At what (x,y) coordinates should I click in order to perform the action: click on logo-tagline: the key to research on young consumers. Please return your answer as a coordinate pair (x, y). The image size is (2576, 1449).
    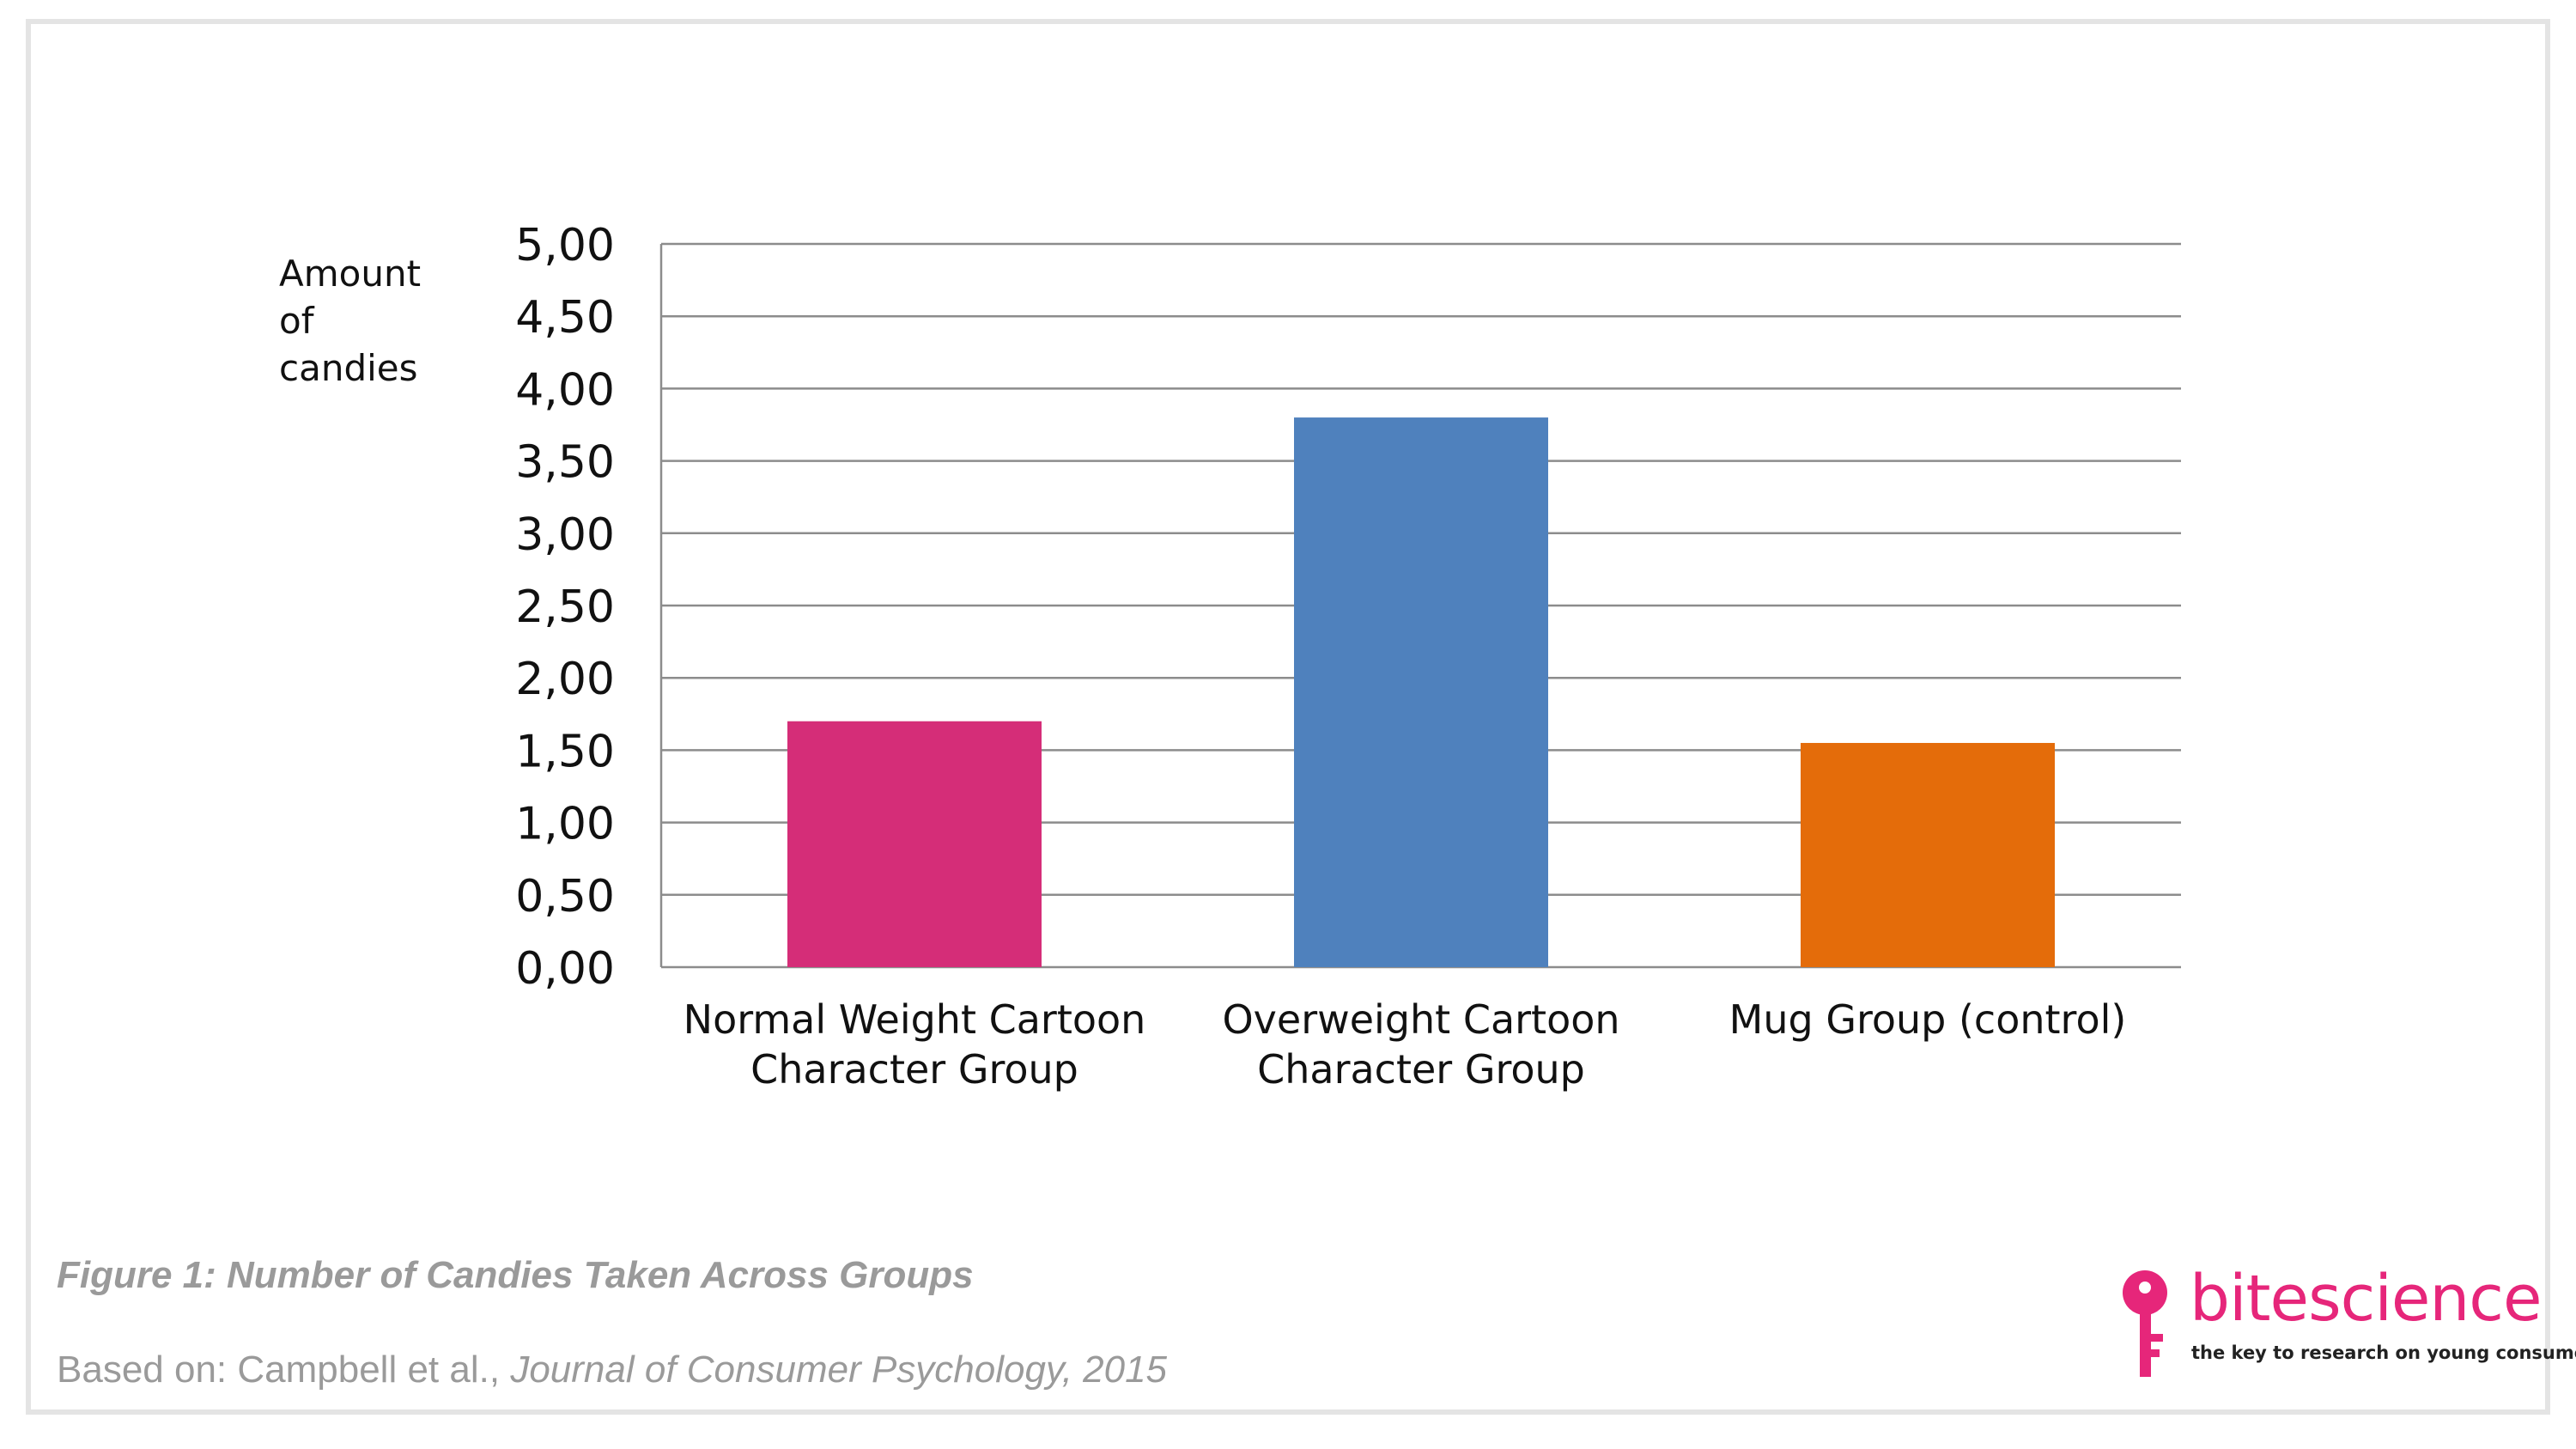
    Looking at the image, I should click on (2383, 1352).